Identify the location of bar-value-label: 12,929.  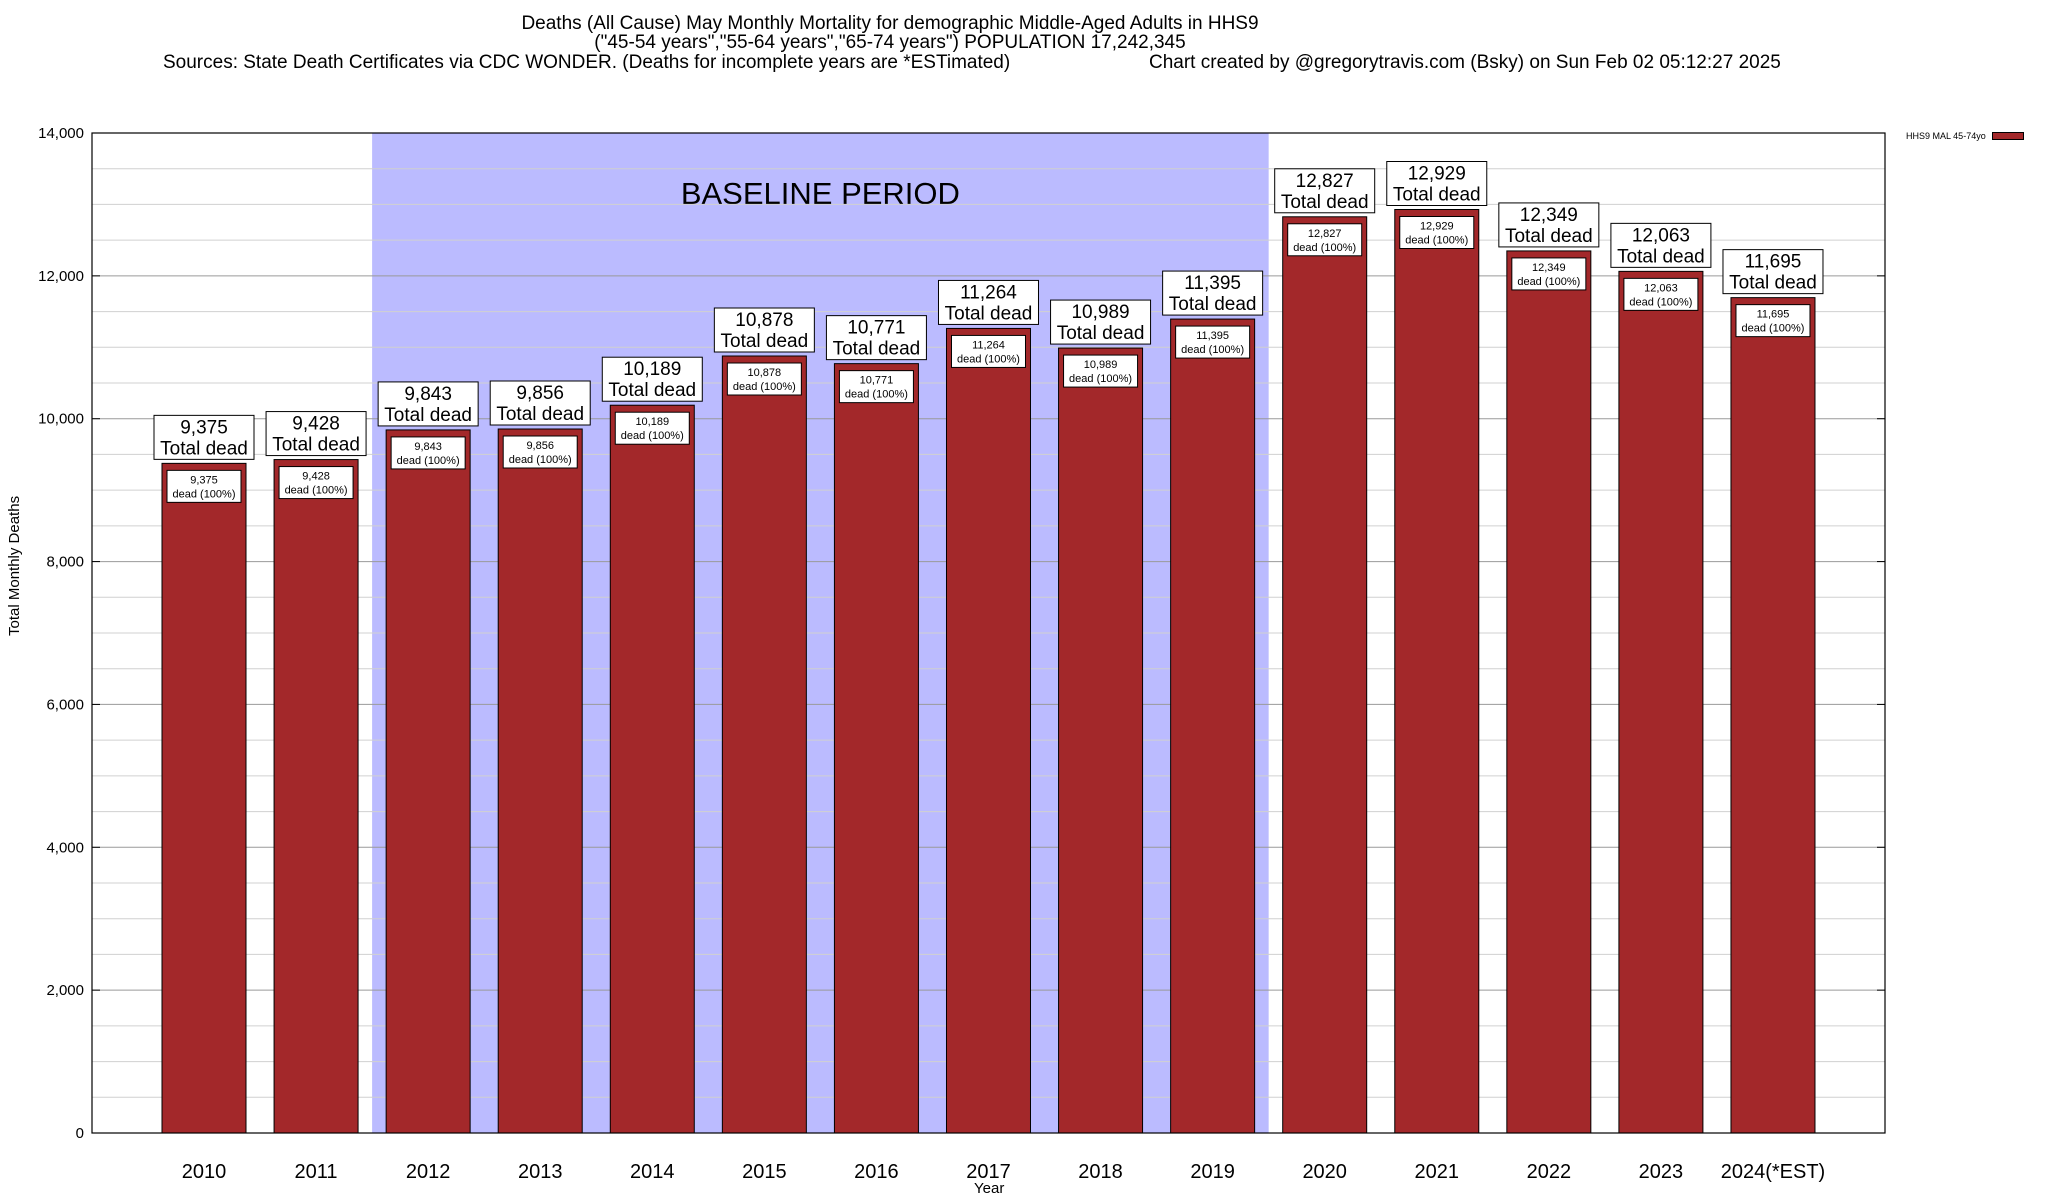
(1437, 174).